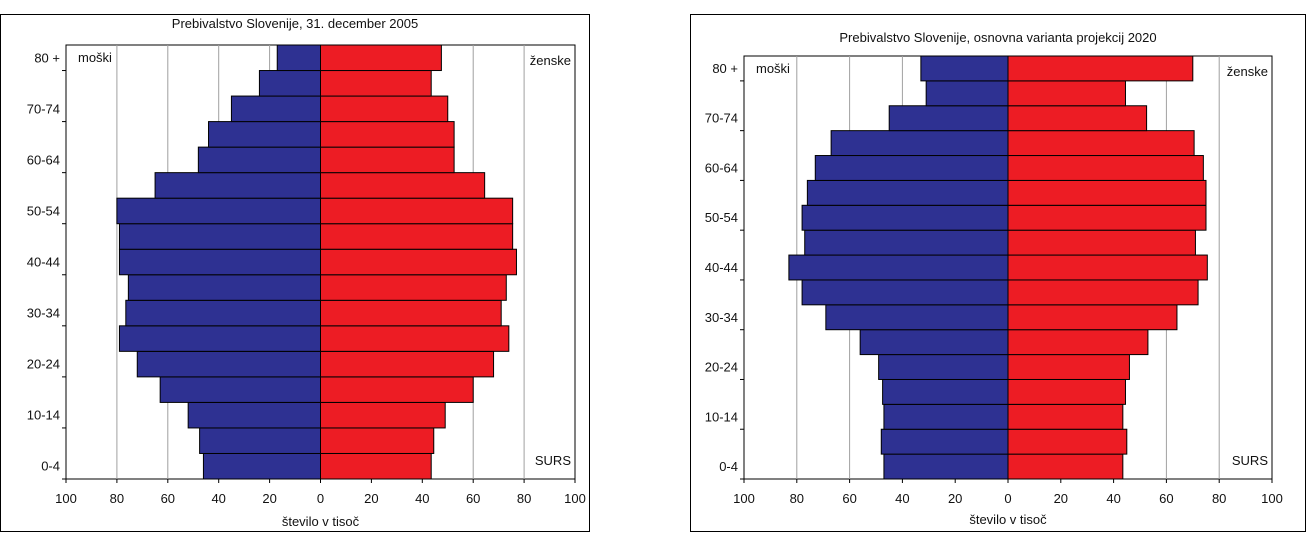 The height and width of the screenshot is (537, 1309). Describe the element at coordinates (1007, 498) in the screenshot. I see `x-tick-label: 0` at that location.